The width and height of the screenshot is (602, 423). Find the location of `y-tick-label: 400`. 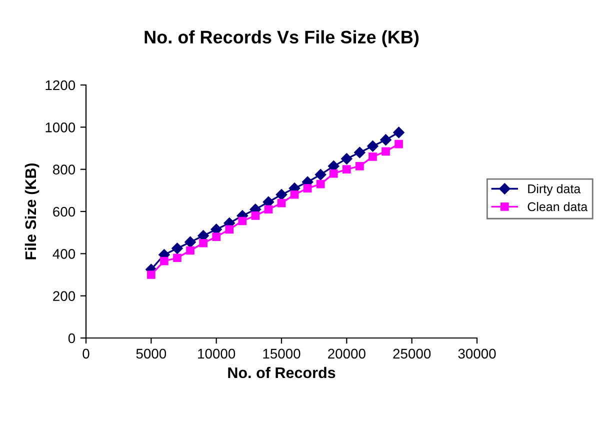

y-tick-label: 400 is located at coordinates (64, 254).